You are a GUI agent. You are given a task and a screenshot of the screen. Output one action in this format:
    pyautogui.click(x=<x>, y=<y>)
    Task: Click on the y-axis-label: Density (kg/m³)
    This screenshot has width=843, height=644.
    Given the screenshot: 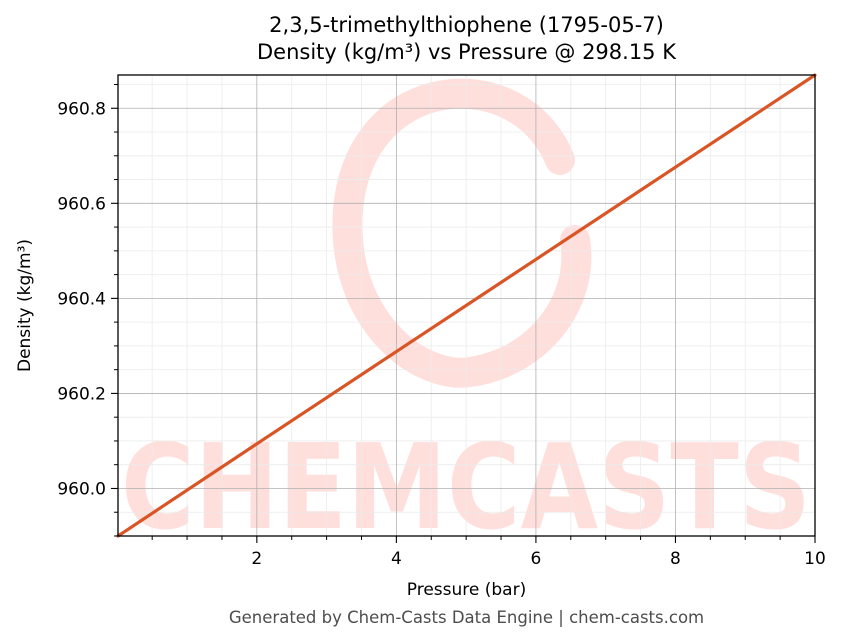 What is the action you would take?
    pyautogui.click(x=25, y=305)
    